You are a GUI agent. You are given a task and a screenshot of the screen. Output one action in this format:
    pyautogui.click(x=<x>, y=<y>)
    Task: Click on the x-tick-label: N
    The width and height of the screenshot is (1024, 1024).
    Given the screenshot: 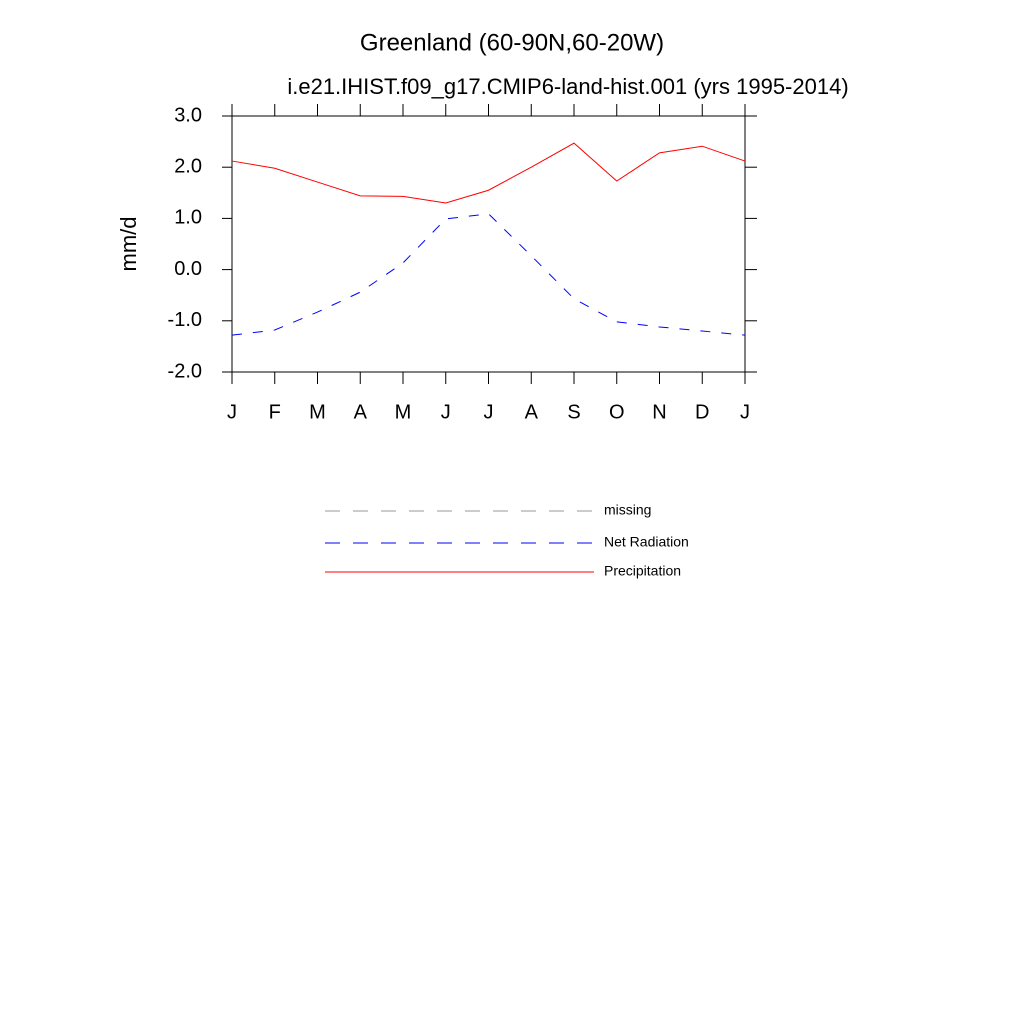 What is the action you would take?
    pyautogui.click(x=659, y=412)
    